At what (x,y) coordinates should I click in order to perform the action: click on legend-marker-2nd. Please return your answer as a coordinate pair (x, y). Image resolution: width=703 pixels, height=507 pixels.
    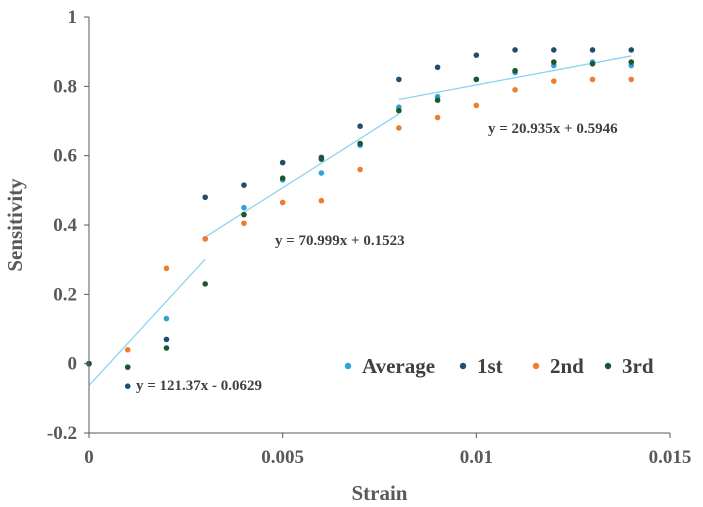
    Looking at the image, I should click on (536, 366).